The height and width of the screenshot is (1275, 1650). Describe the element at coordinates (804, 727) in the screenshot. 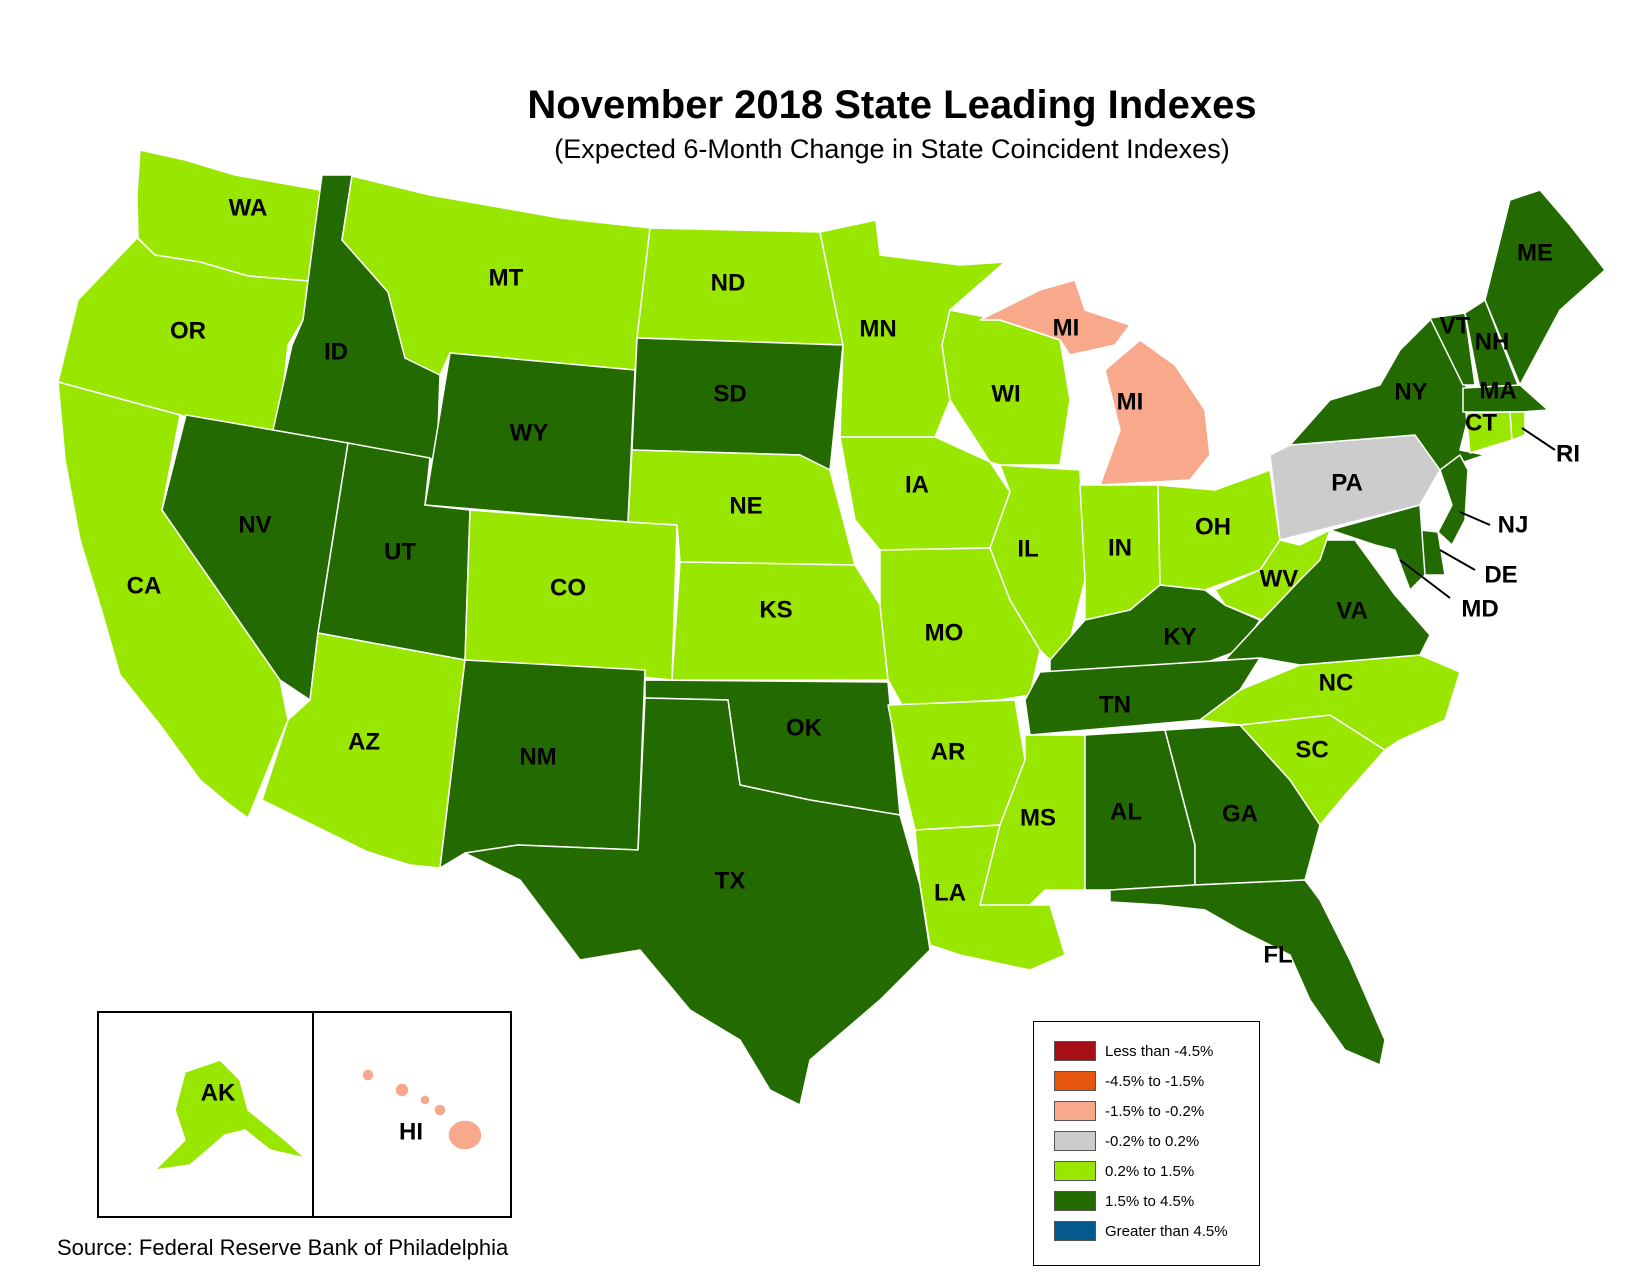

I see `label-ok: OK` at that location.